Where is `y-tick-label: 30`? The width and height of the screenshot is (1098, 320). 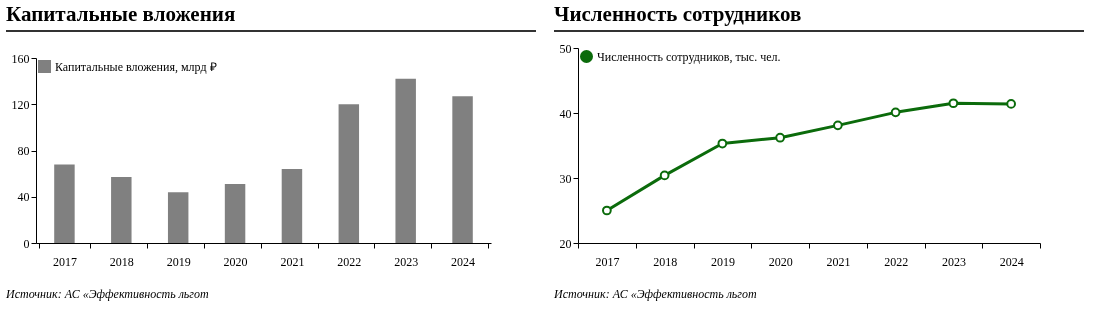 y-tick-label: 30 is located at coordinates (565, 178).